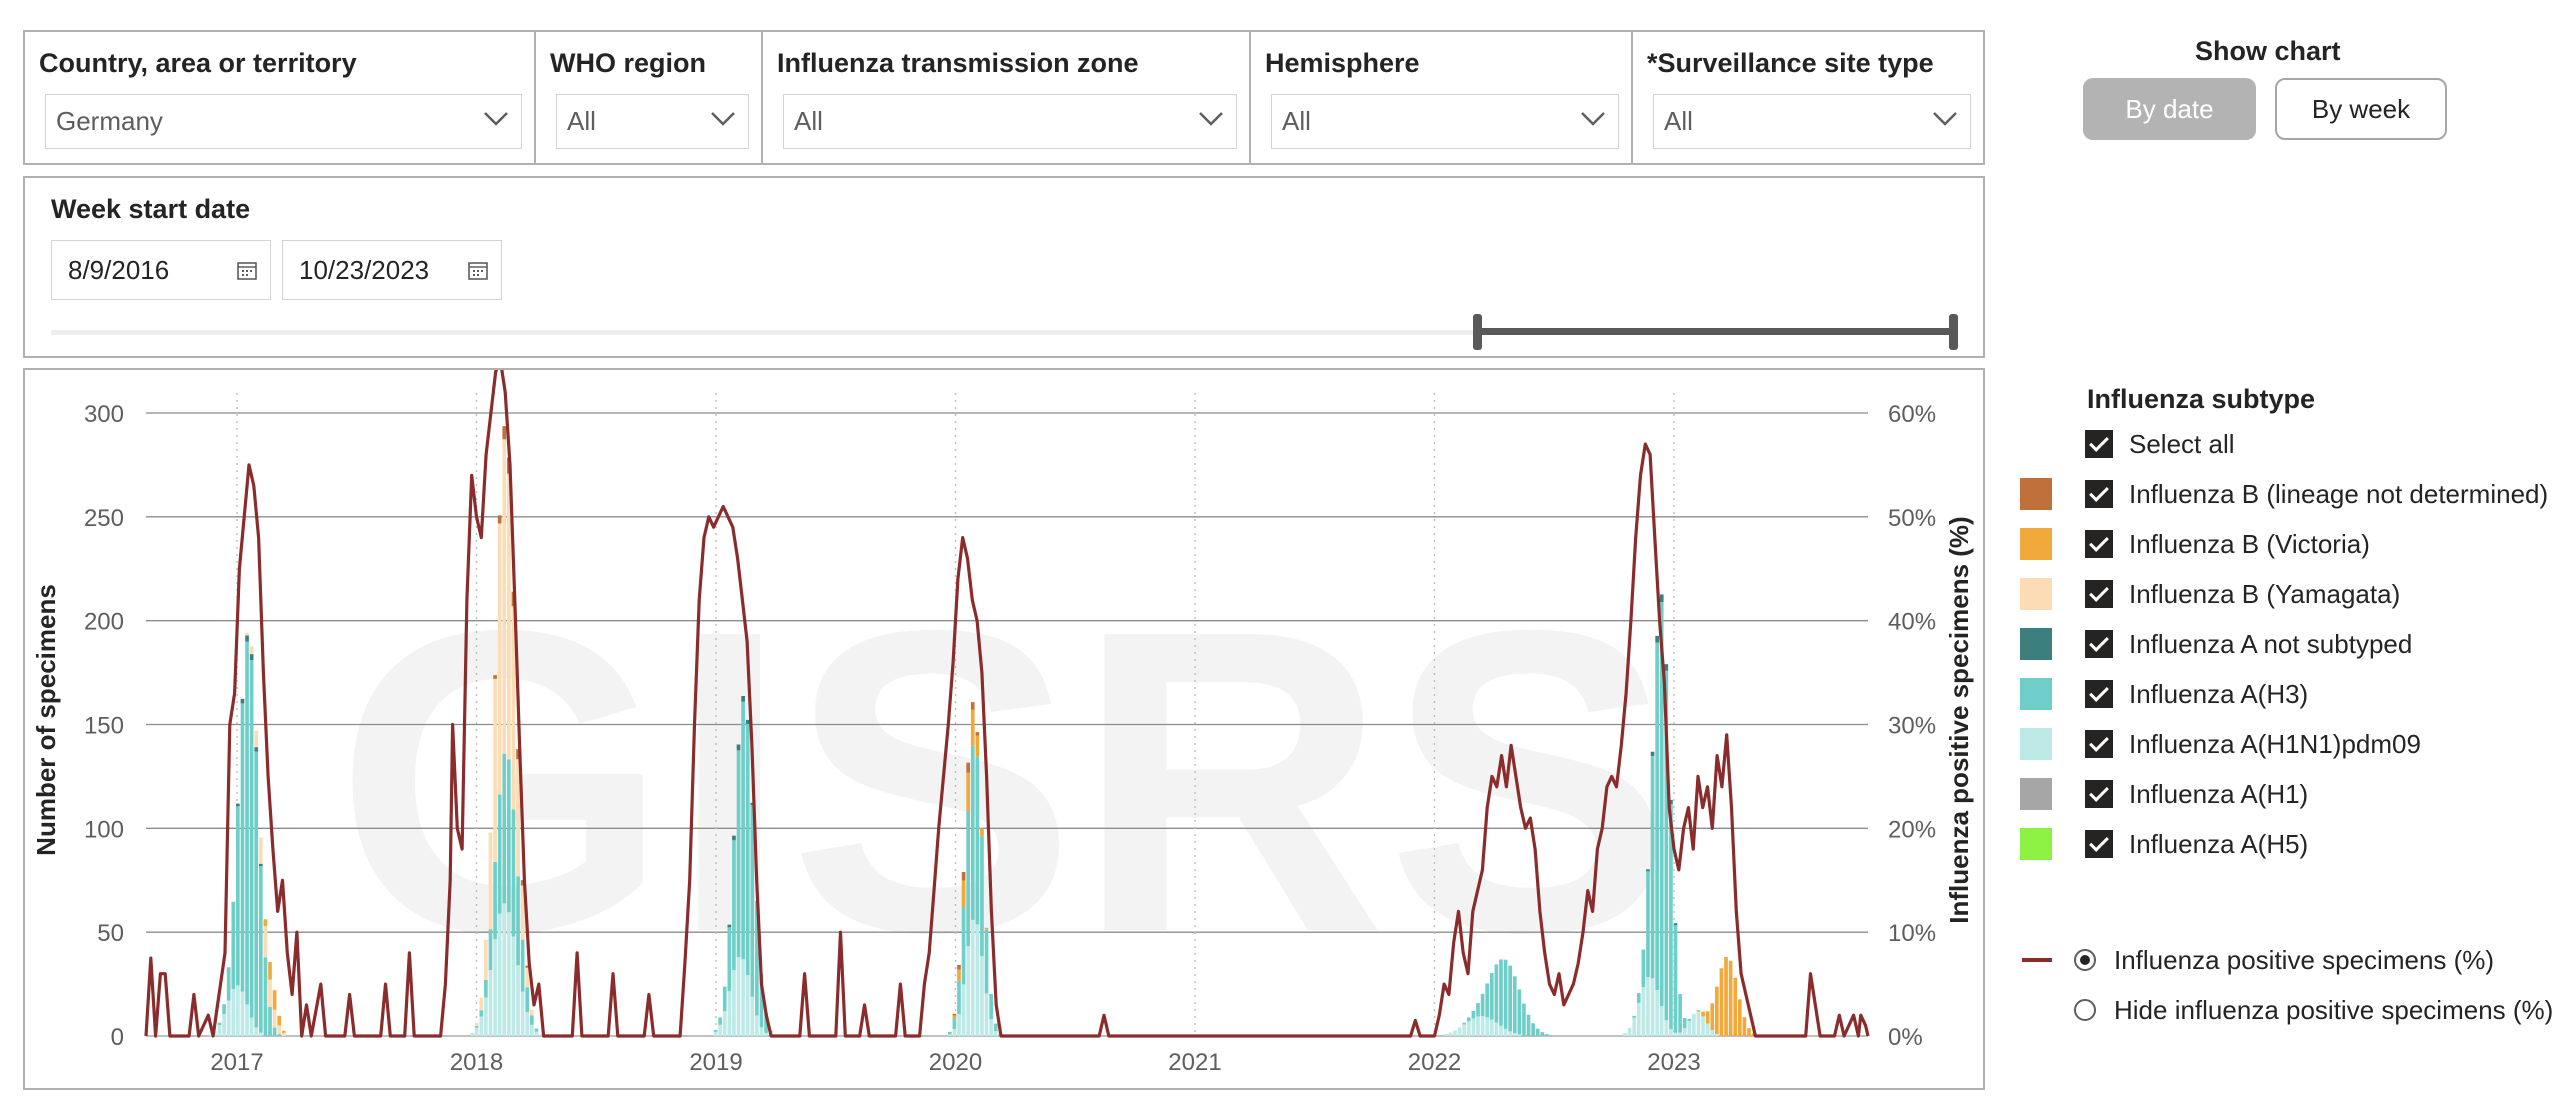 This screenshot has width=2575, height=1112. Describe the element at coordinates (2219, 693) in the screenshot. I see `legend-item-label: Influenza A(H3)` at that location.